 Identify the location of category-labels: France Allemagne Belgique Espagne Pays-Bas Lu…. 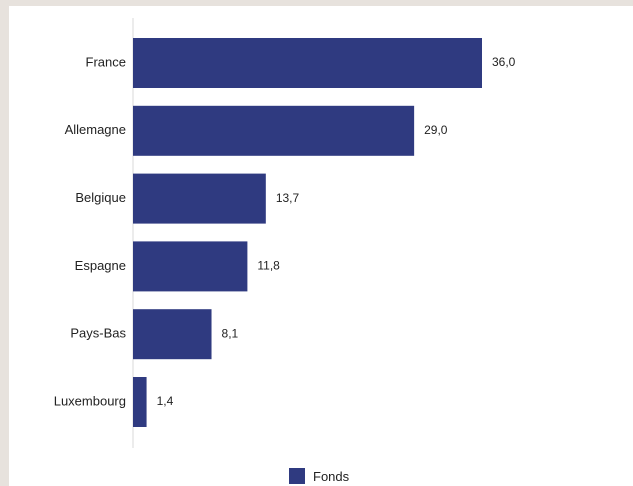
(90, 231).